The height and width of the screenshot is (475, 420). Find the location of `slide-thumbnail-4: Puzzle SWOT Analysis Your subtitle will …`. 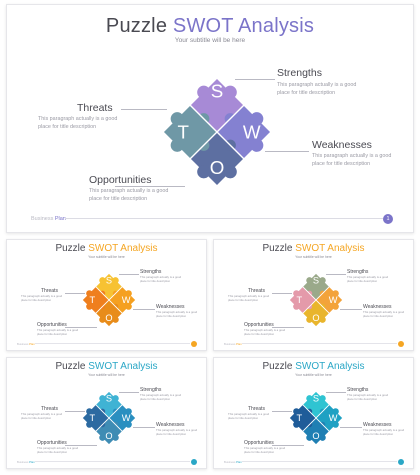

slide-thumbnail-4: Puzzle SWOT Analysis Your subtitle will … is located at coordinates (313, 413).